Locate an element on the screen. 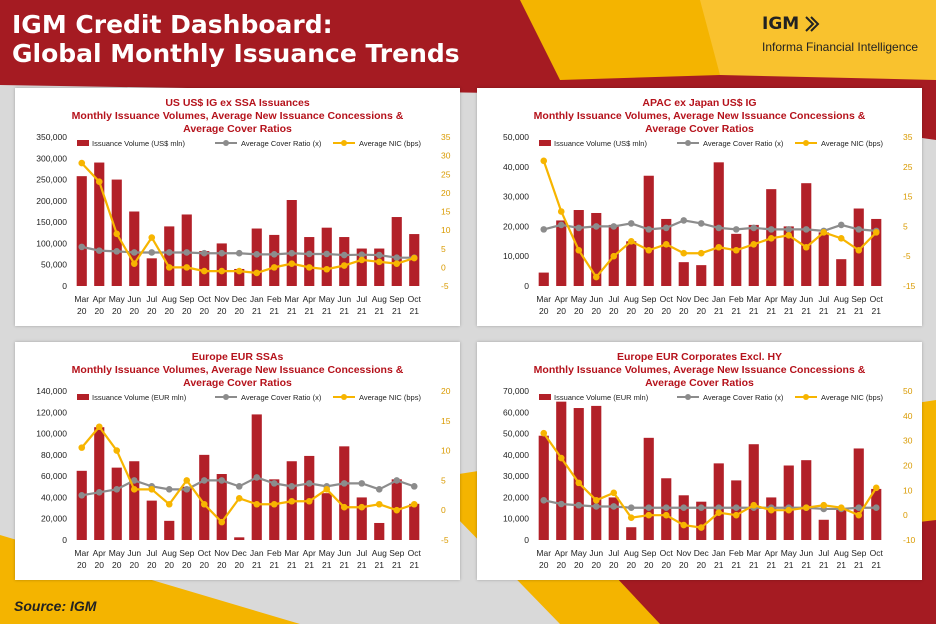 The image size is (936, 624). x-axis-month-label: Apr is located at coordinates (309, 553).